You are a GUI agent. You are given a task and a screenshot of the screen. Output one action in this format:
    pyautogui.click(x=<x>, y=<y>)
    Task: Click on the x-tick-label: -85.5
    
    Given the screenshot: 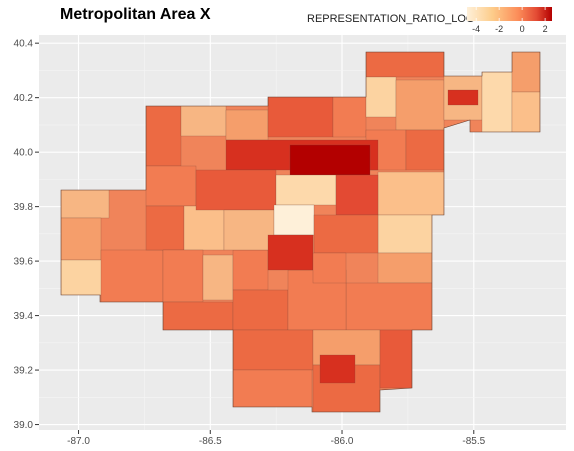 What is the action you would take?
    pyautogui.click(x=473, y=441)
    